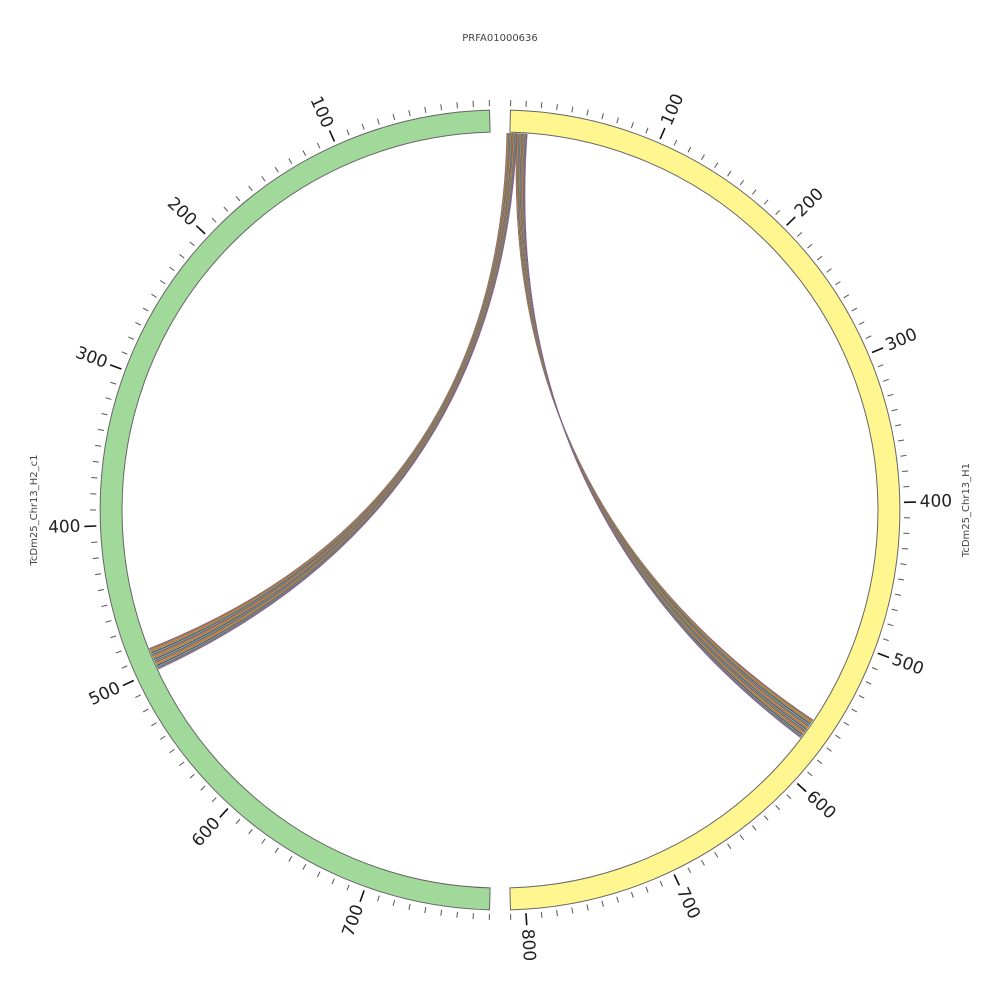 This screenshot has height=1000, width=1000. Describe the element at coordinates (936, 501) in the screenshot. I see `tick-label-TcDm25_Chr13_H1-400: 400` at that location.